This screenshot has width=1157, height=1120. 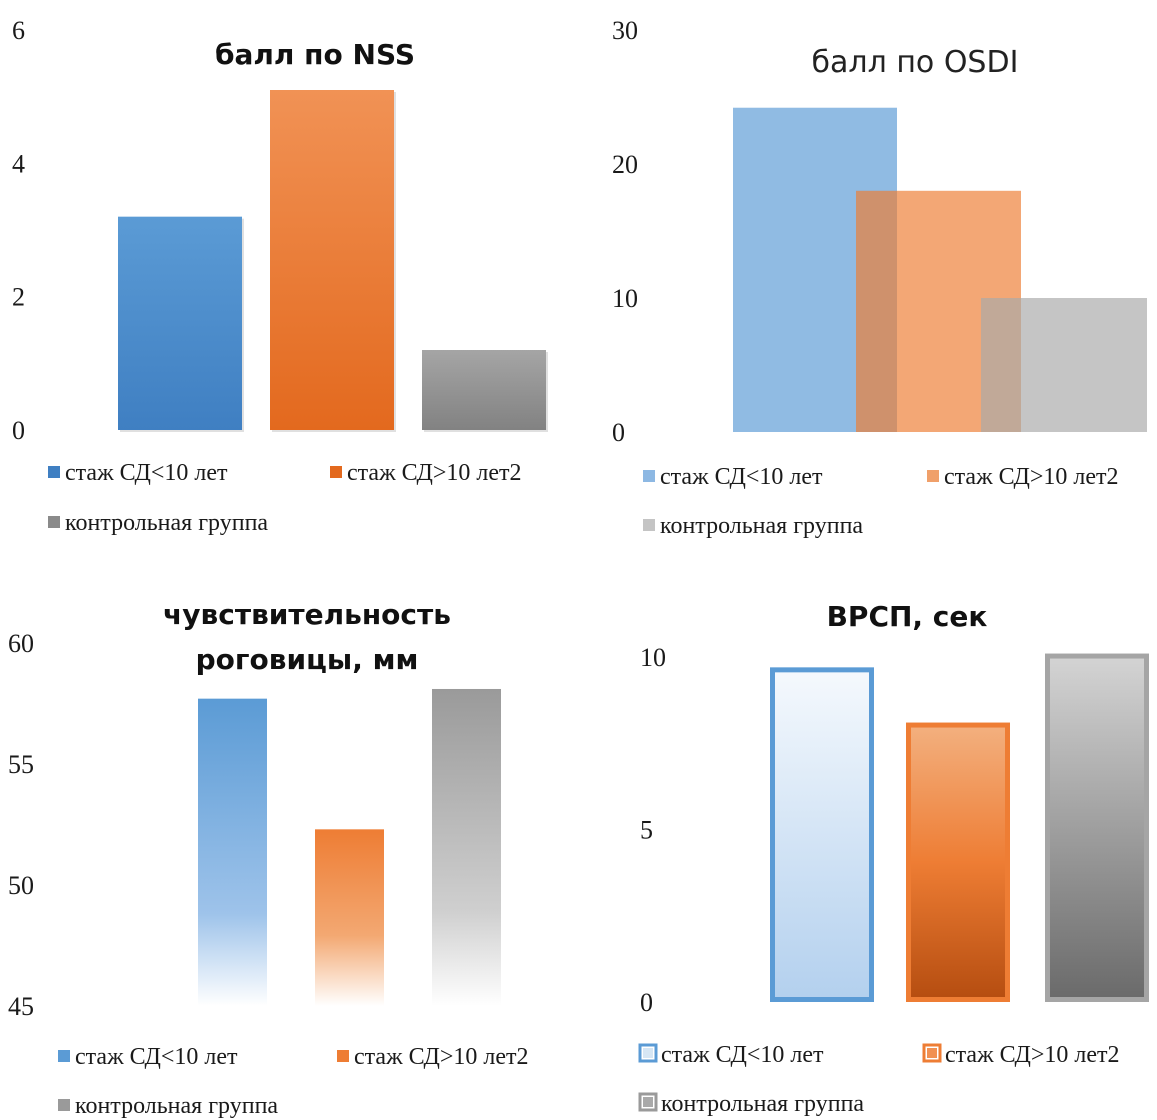 I want to click on chart-title: ВРСП, сек, so click(x=907, y=616).